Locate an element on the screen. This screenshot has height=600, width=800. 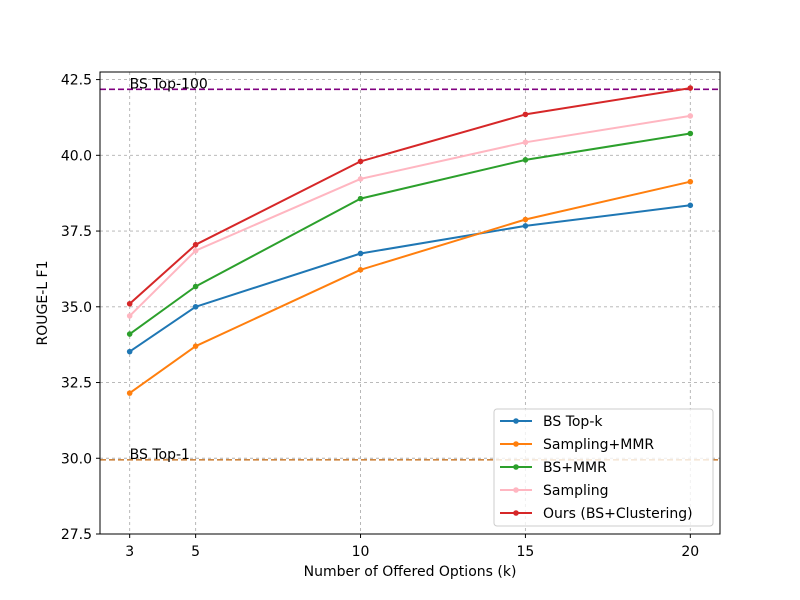
x-tick-label: 5 is located at coordinates (195, 552).